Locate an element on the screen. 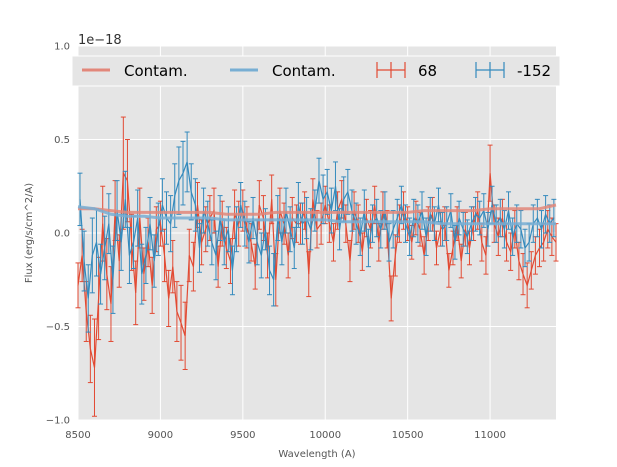 Image resolution: width=617 pixels, height=467 pixels. legend: Contam. Contam. 68 -152 is located at coordinates (316, 71).